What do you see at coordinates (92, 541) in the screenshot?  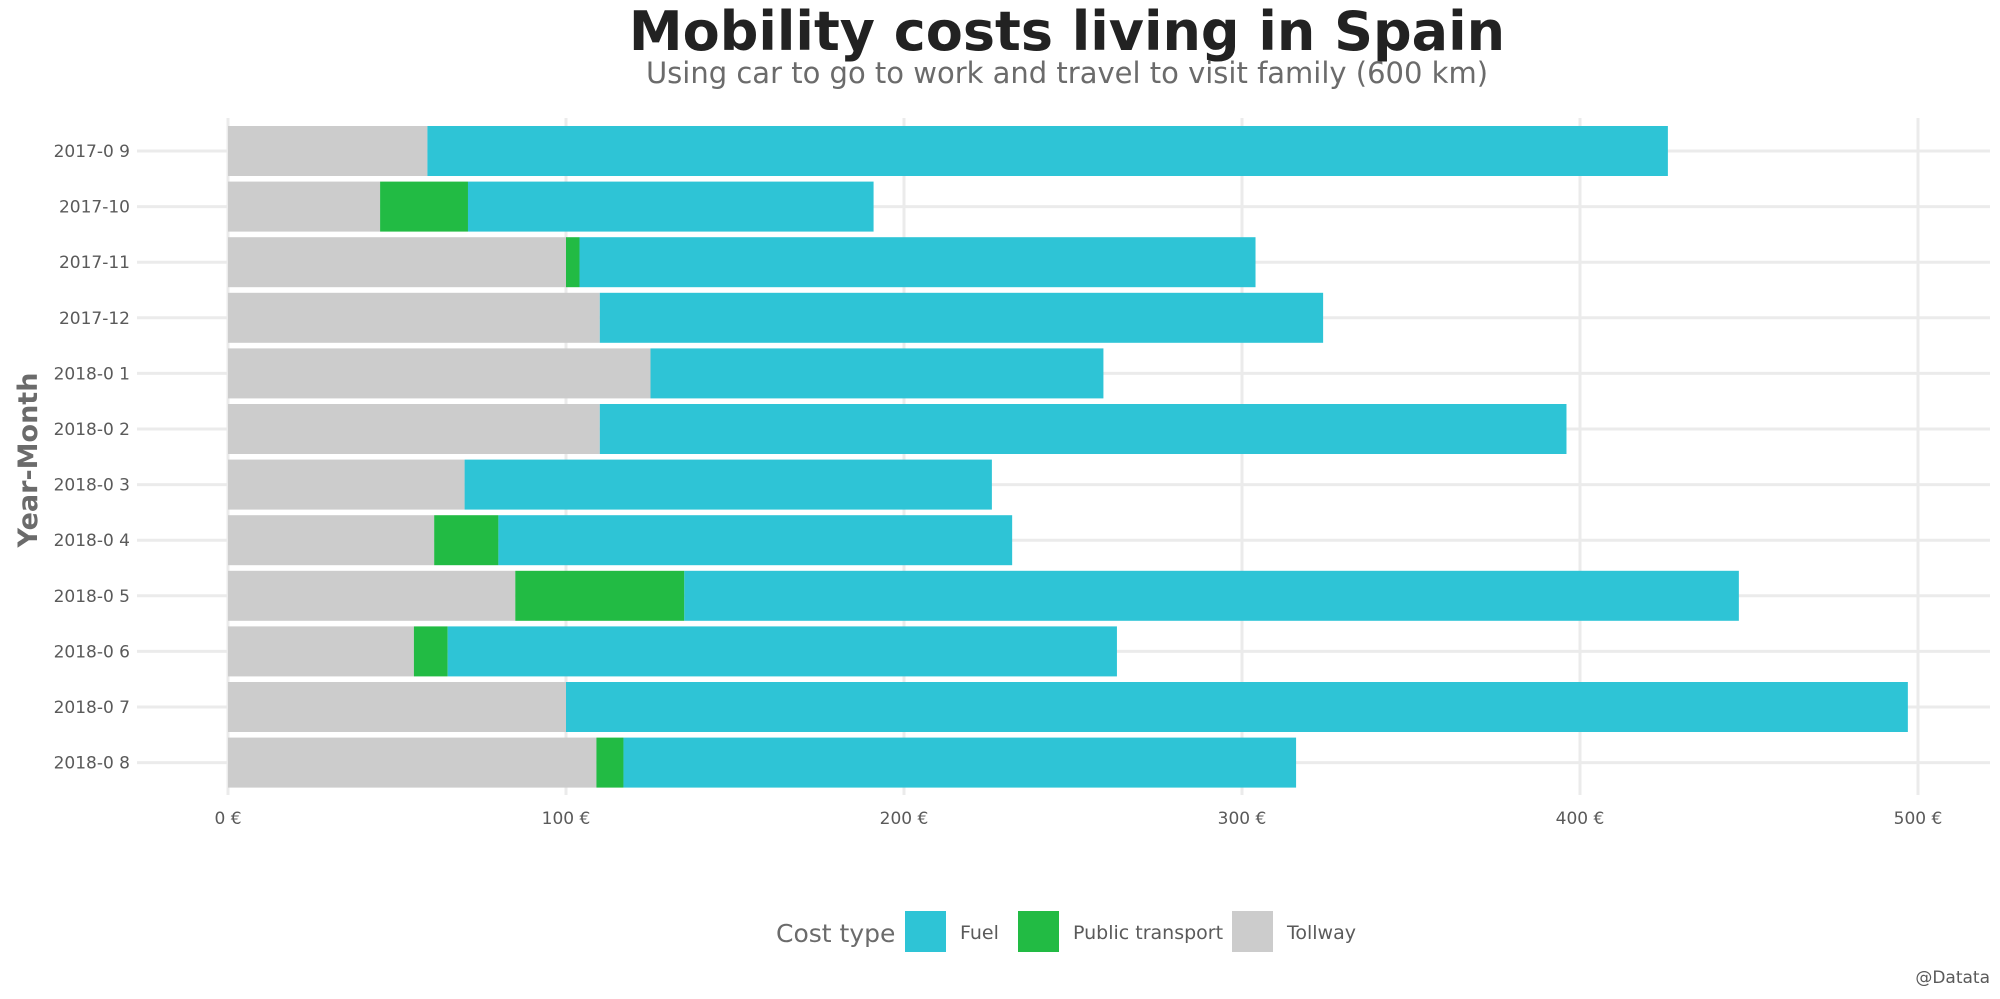 I see `y-tick-label-7: 2018-0 4` at bounding box center [92, 541].